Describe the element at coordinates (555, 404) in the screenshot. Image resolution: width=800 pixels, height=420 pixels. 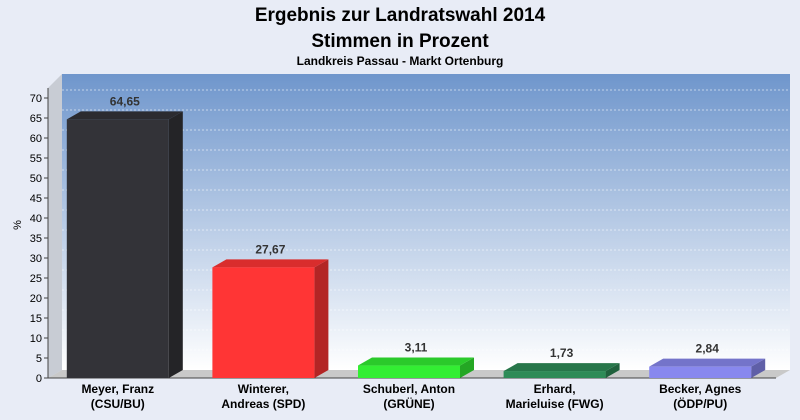
I see `category-label: Marieluise (FWG)` at that location.